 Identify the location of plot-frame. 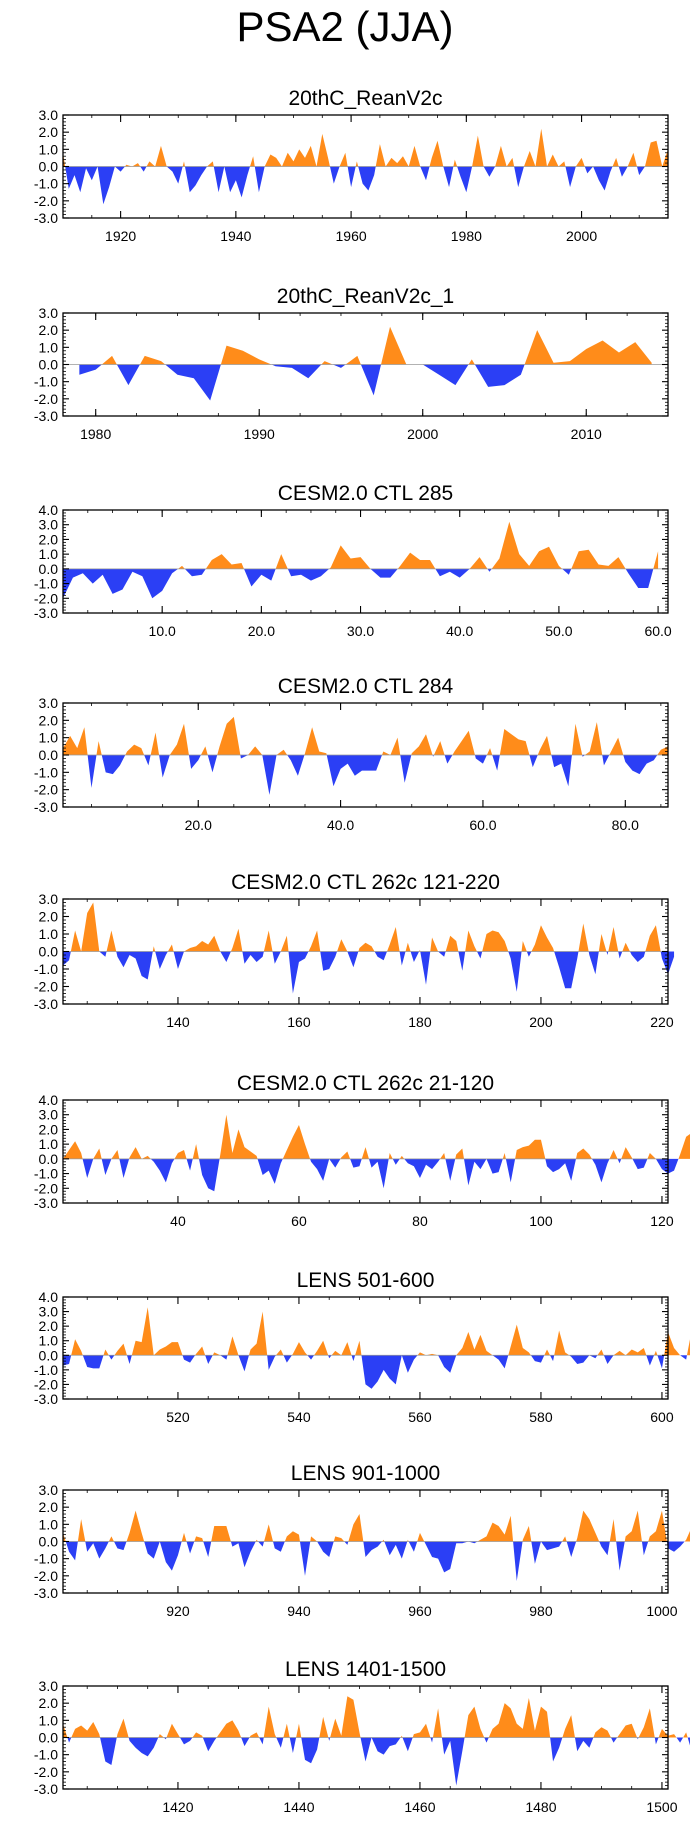
(365, 1151).